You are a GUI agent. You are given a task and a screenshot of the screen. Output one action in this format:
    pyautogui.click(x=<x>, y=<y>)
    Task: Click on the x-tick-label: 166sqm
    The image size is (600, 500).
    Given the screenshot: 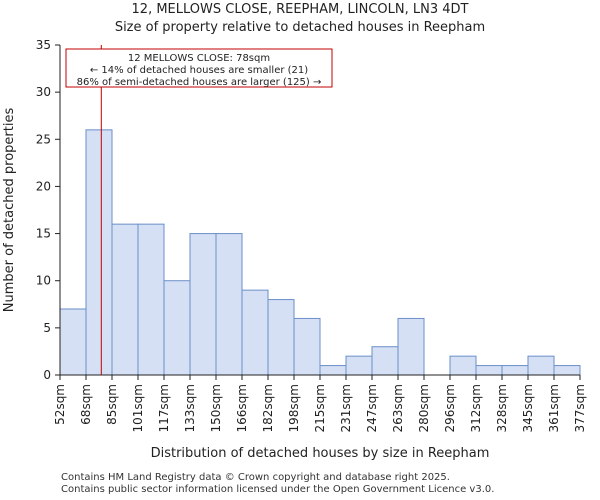 What is the action you would take?
    pyautogui.click(x=242, y=408)
    